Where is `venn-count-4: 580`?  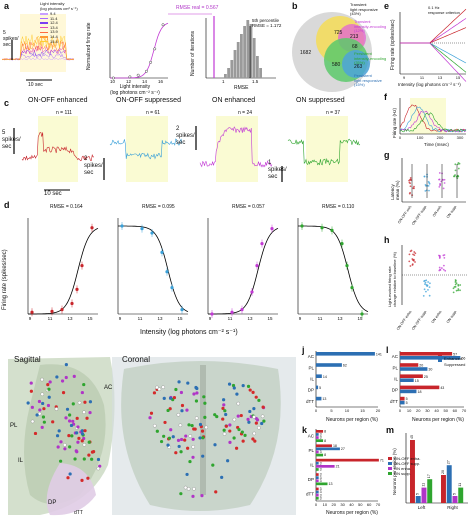 venn-count-4: 580 is located at coordinates (336, 65).